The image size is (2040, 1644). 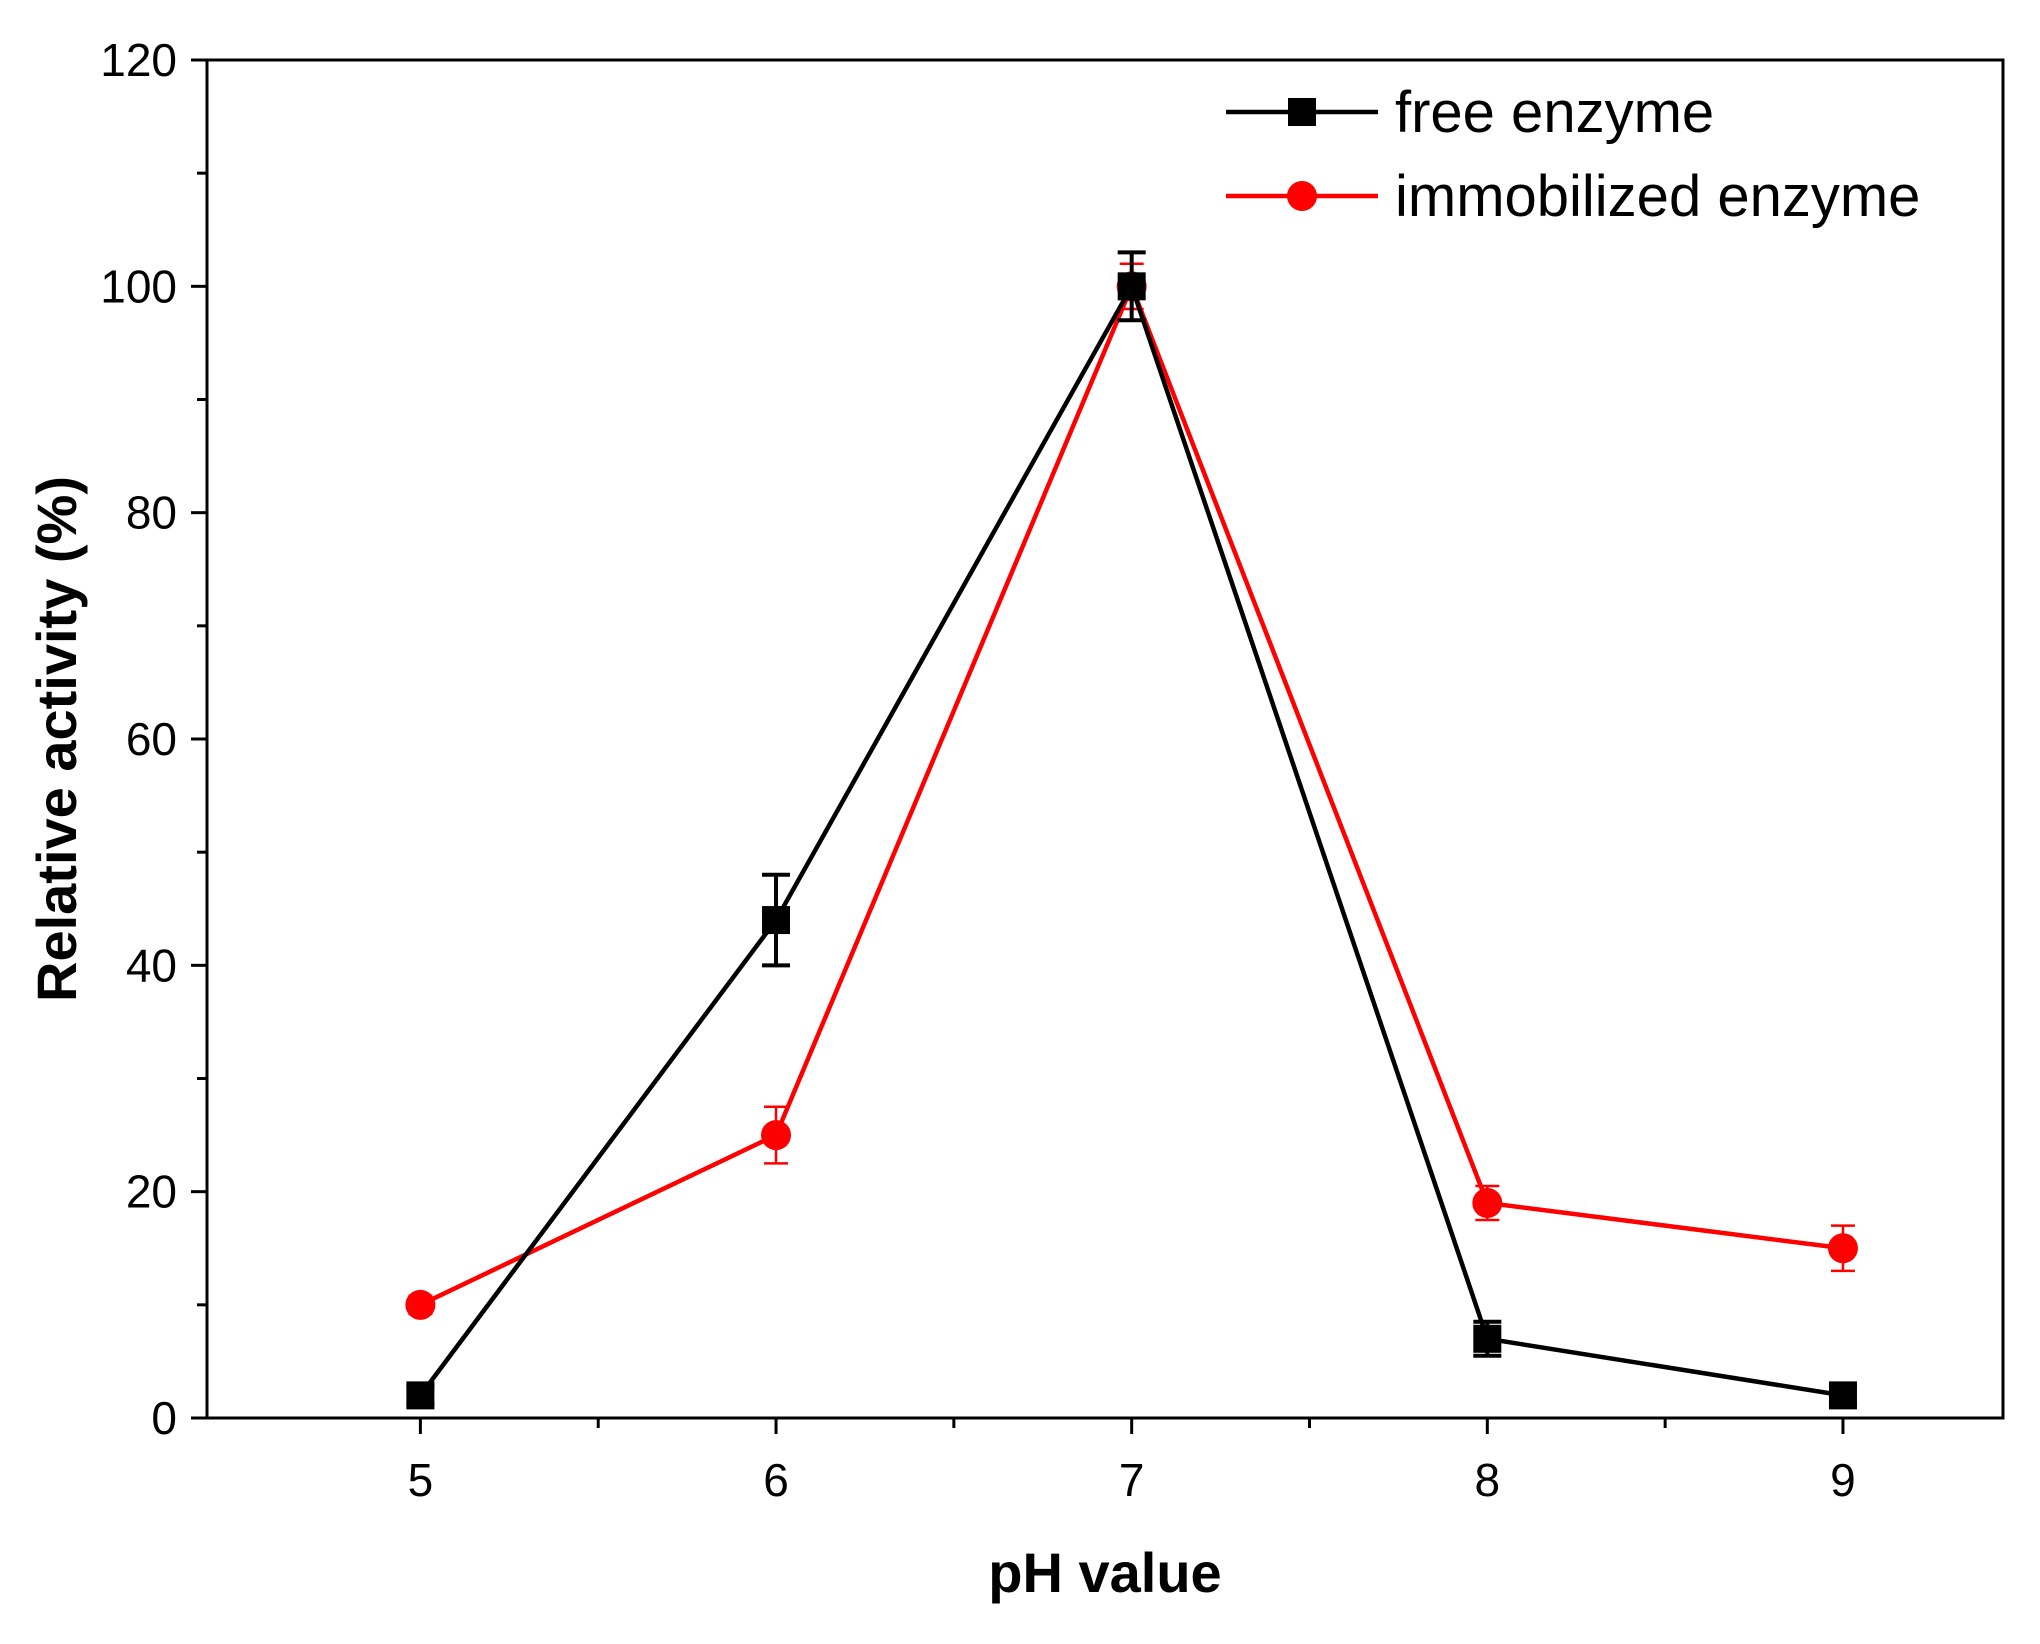 What do you see at coordinates (421, 1480) in the screenshot?
I see `x-tick-label: 5` at bounding box center [421, 1480].